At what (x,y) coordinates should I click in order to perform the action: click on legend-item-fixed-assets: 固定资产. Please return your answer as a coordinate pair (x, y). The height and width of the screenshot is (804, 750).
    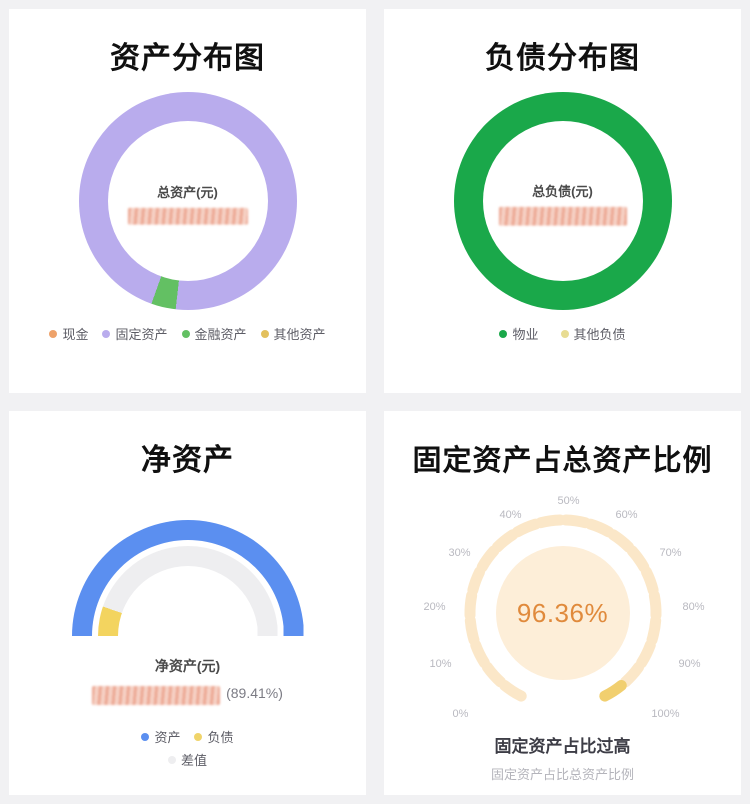
    Looking at the image, I should click on (135, 333).